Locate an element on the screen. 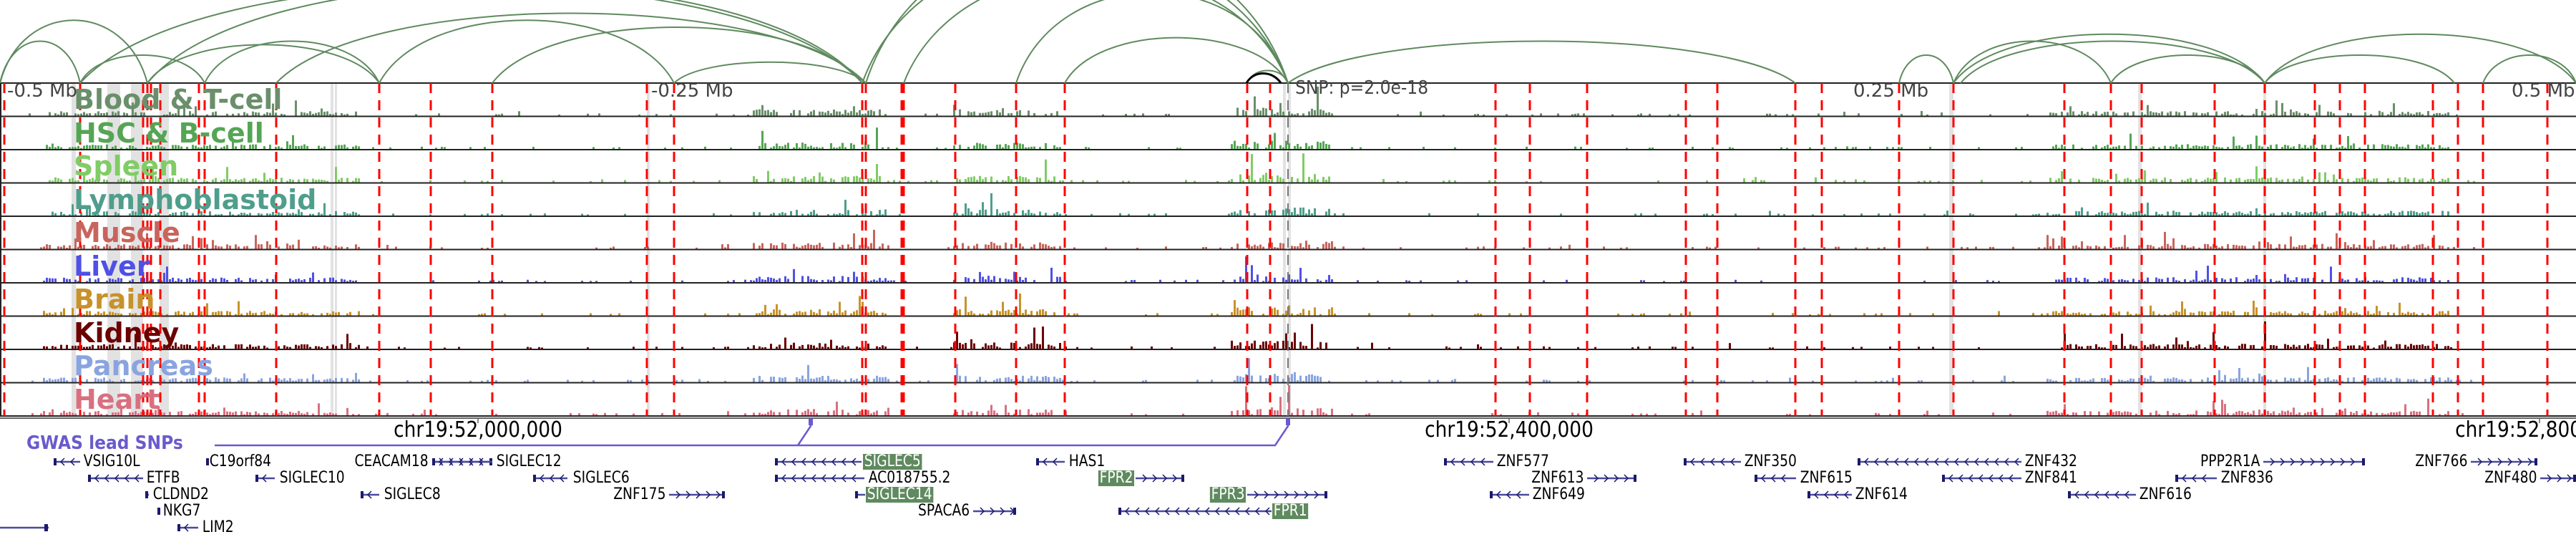 This screenshot has height=537, width=2576. gene-label: SIGLEC10 is located at coordinates (312, 478).